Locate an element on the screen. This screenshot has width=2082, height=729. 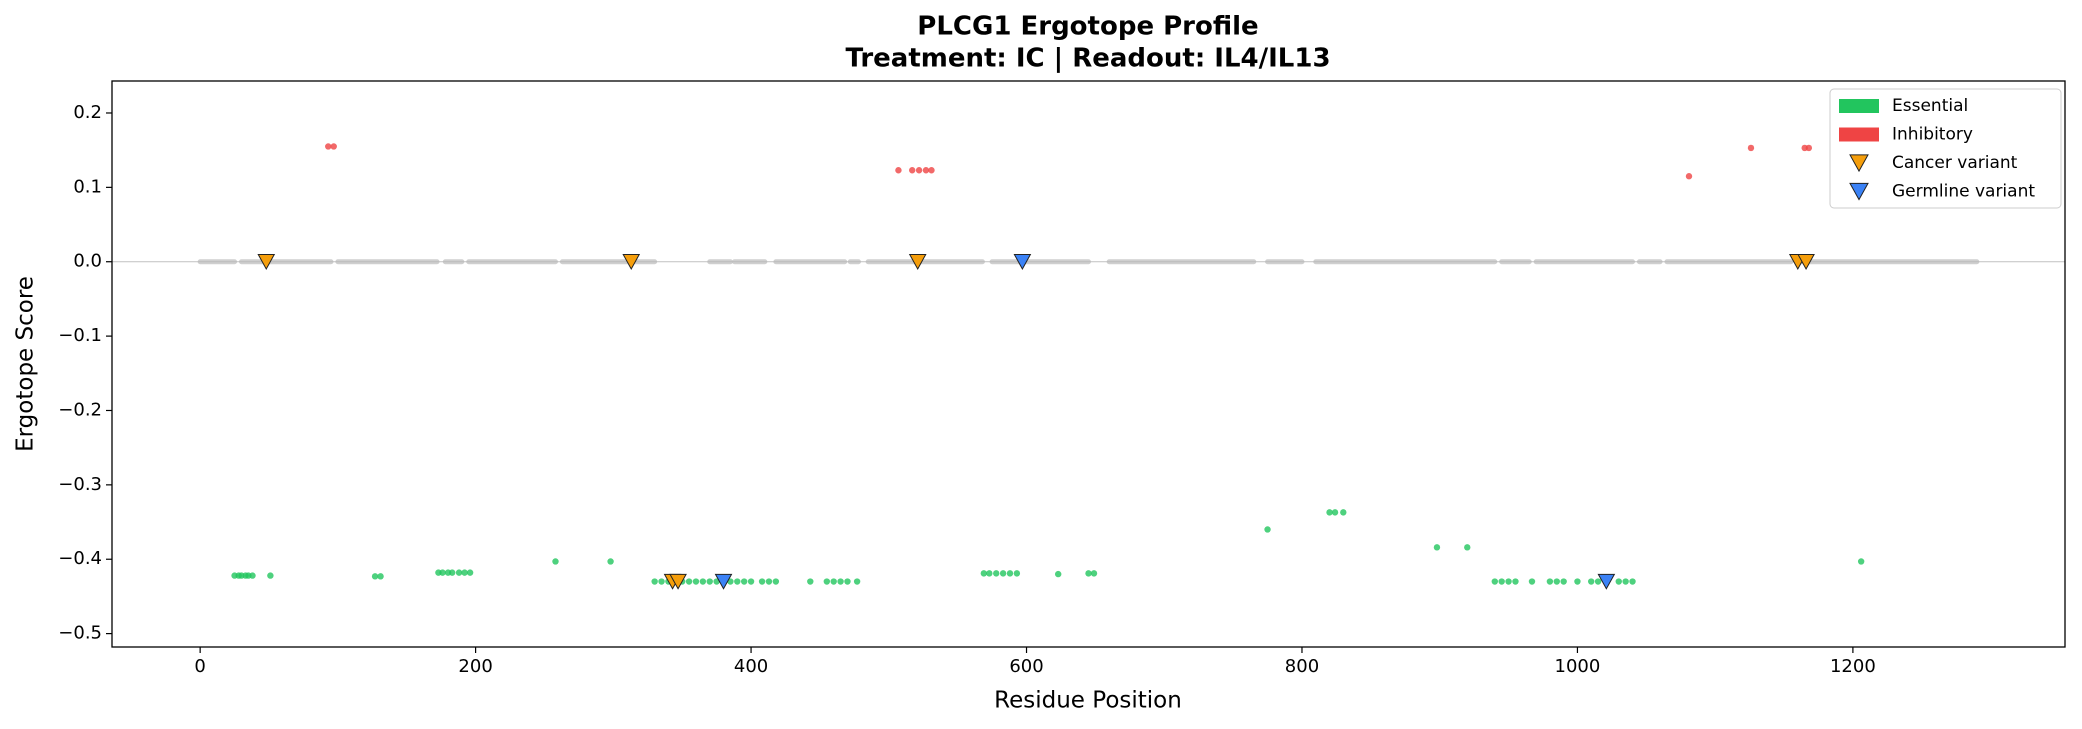
x-tick-label: 1200 is located at coordinates (1853, 666).